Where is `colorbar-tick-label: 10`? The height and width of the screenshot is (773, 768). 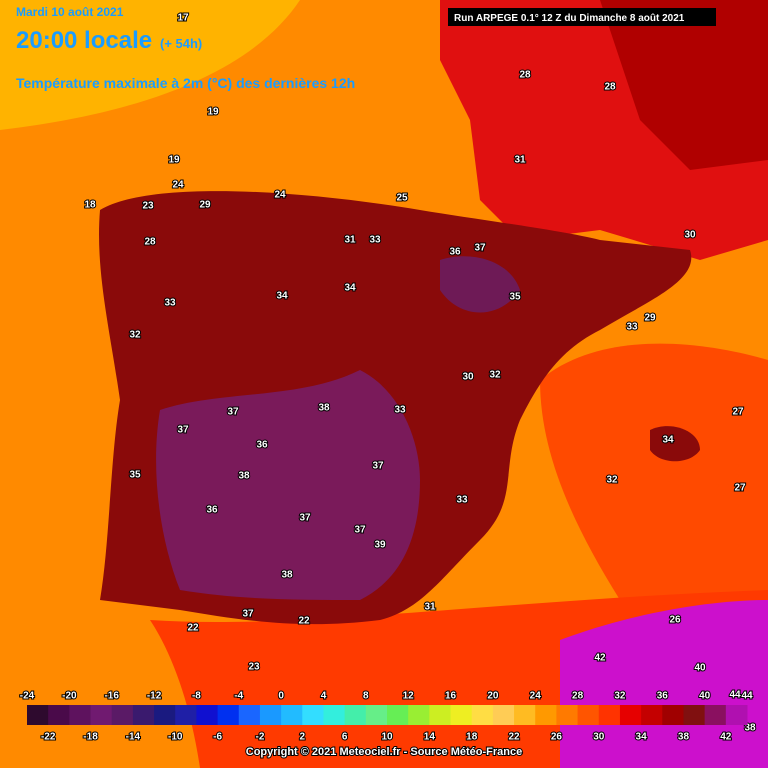 colorbar-tick-label: 10 is located at coordinates (387, 737).